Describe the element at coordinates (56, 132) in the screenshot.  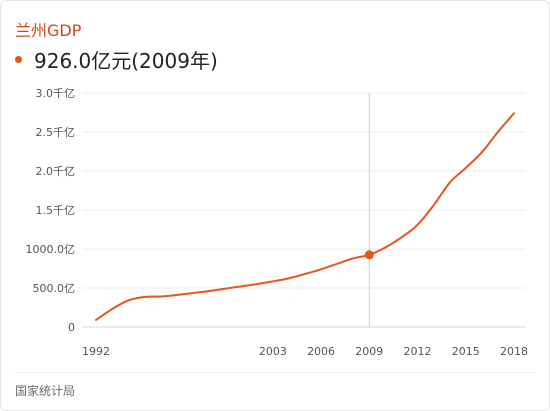
I see `y-tick-label: 2.5千亿` at that location.